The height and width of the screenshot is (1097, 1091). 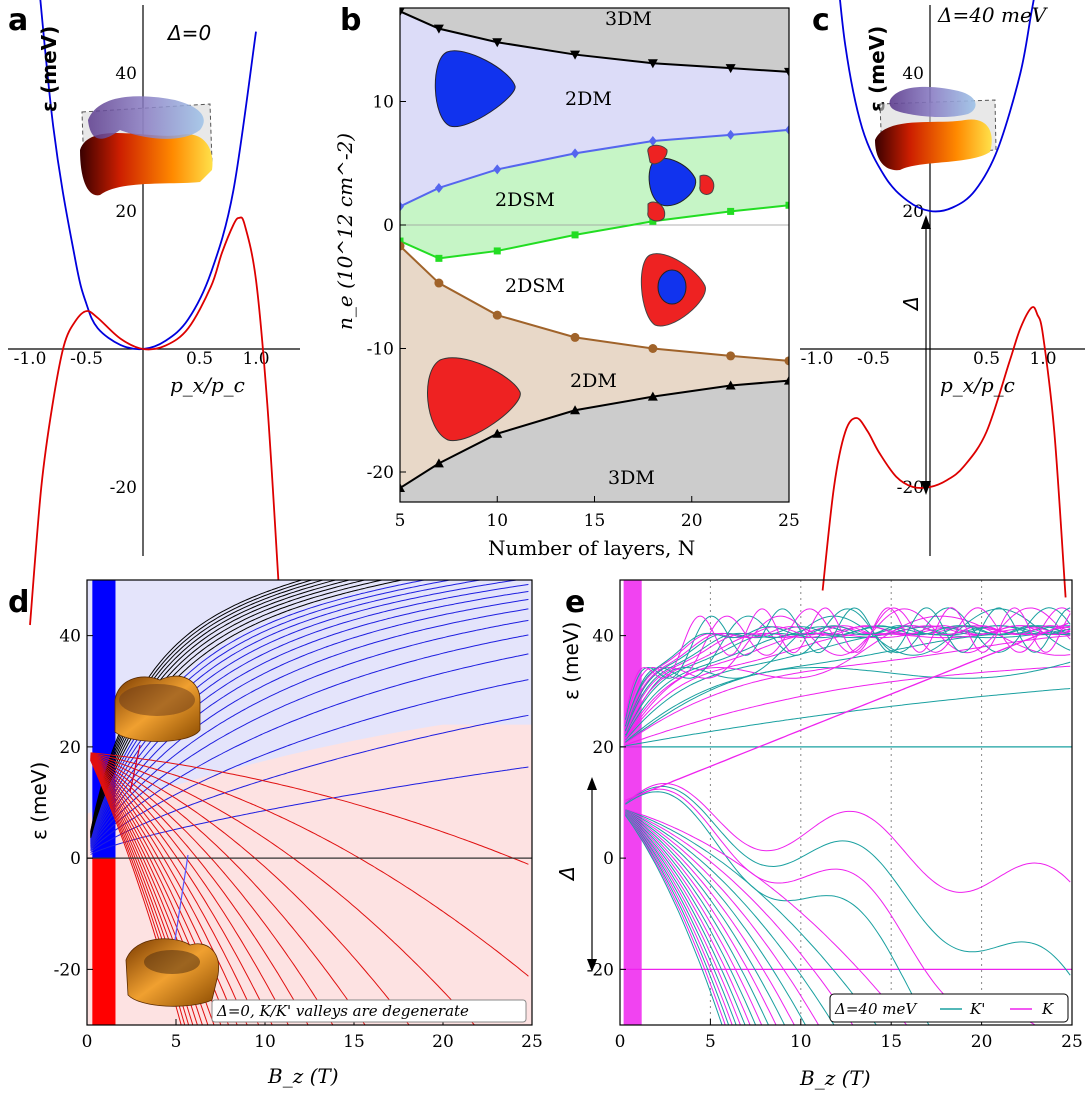 I want to click on region-label-2dm-bottom: 2DM, so click(x=593, y=381).